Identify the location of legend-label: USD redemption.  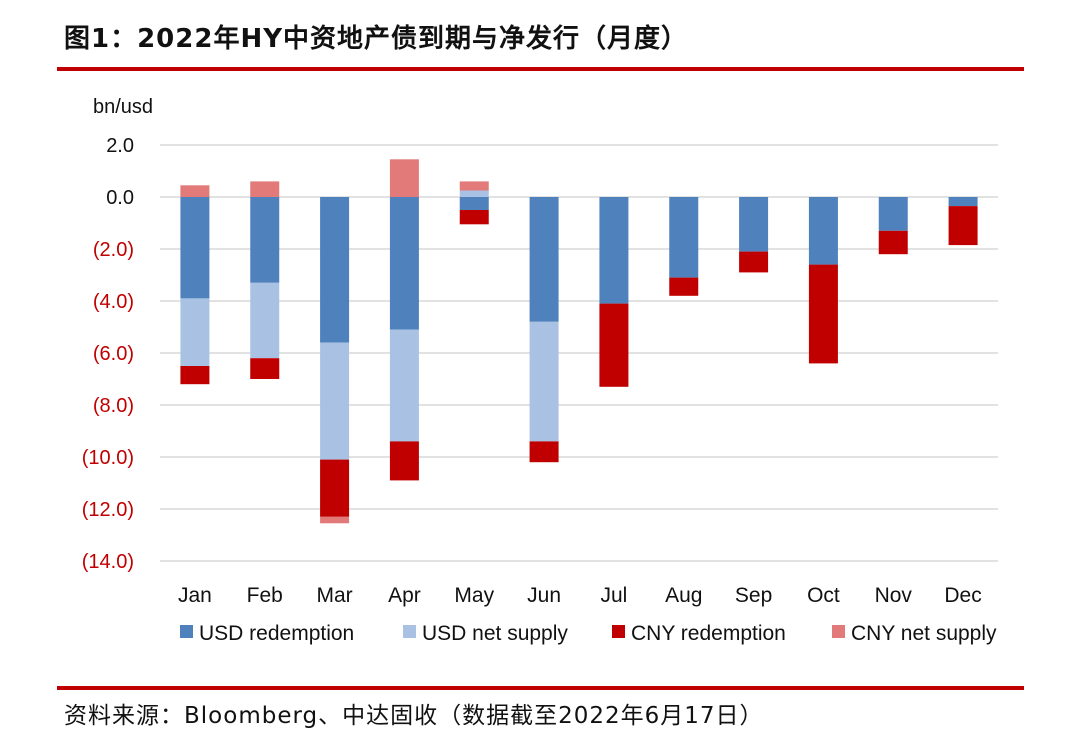
(276, 633).